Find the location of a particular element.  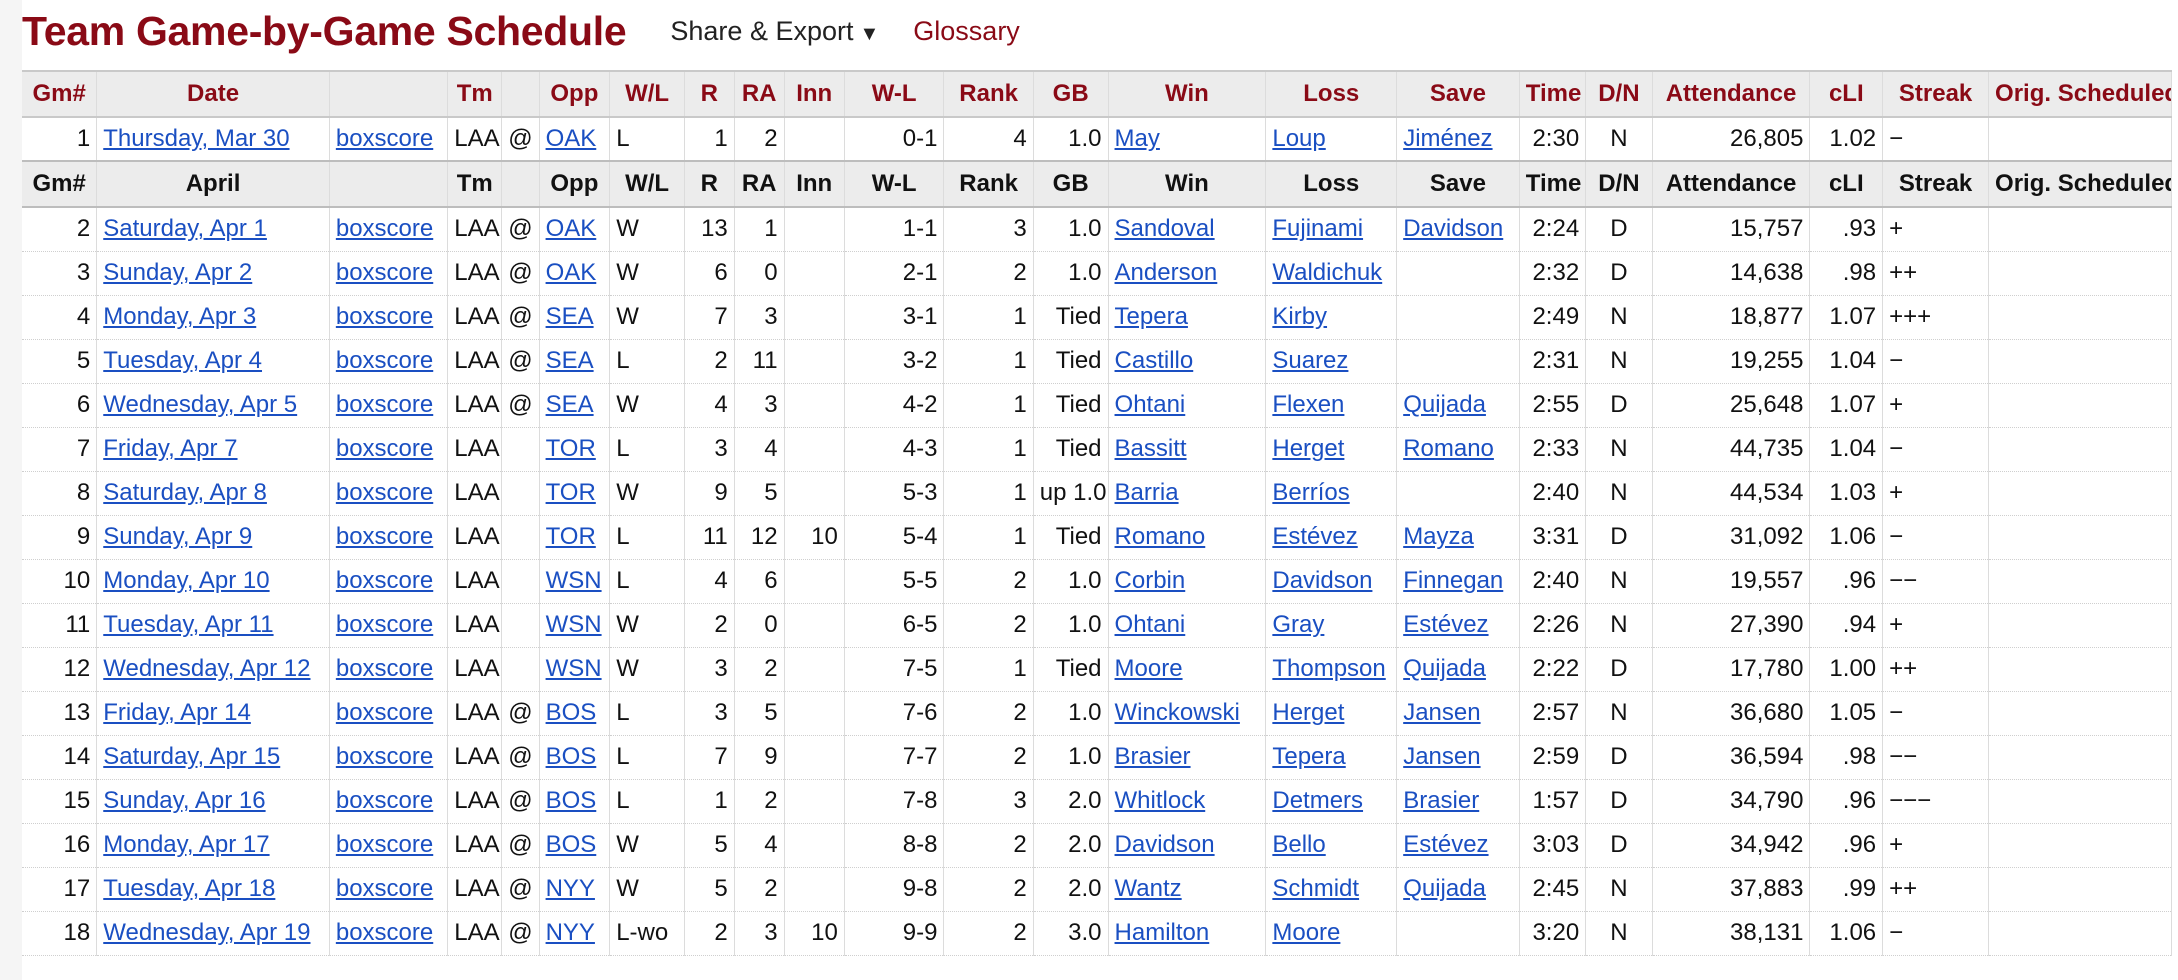

losing-pitcher-link: Kirby is located at coordinates (1300, 316).